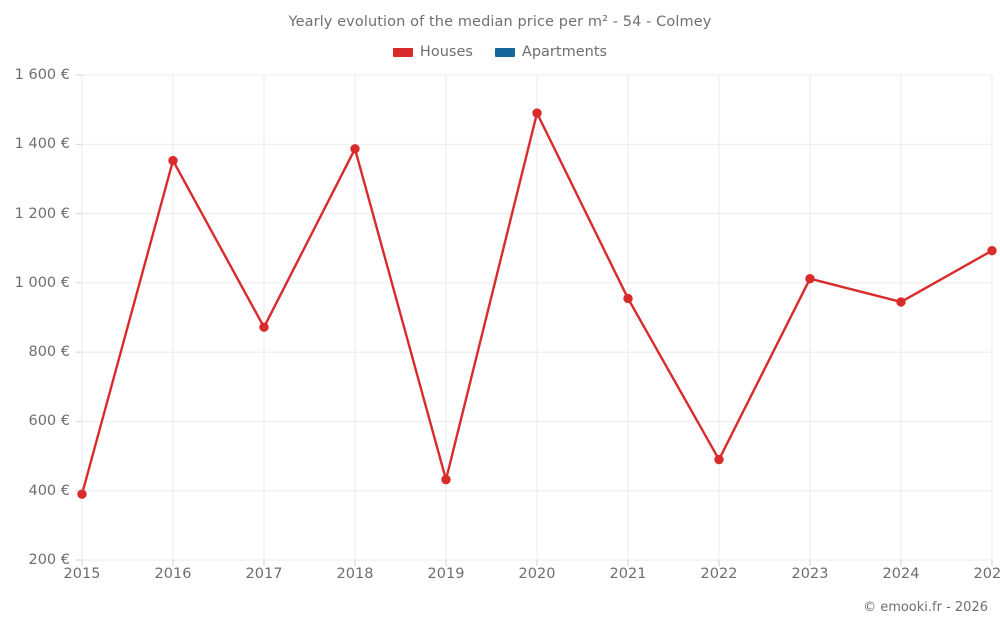 This screenshot has height=625, width=1000. I want to click on y-tick-label: 800 €, so click(49, 352).